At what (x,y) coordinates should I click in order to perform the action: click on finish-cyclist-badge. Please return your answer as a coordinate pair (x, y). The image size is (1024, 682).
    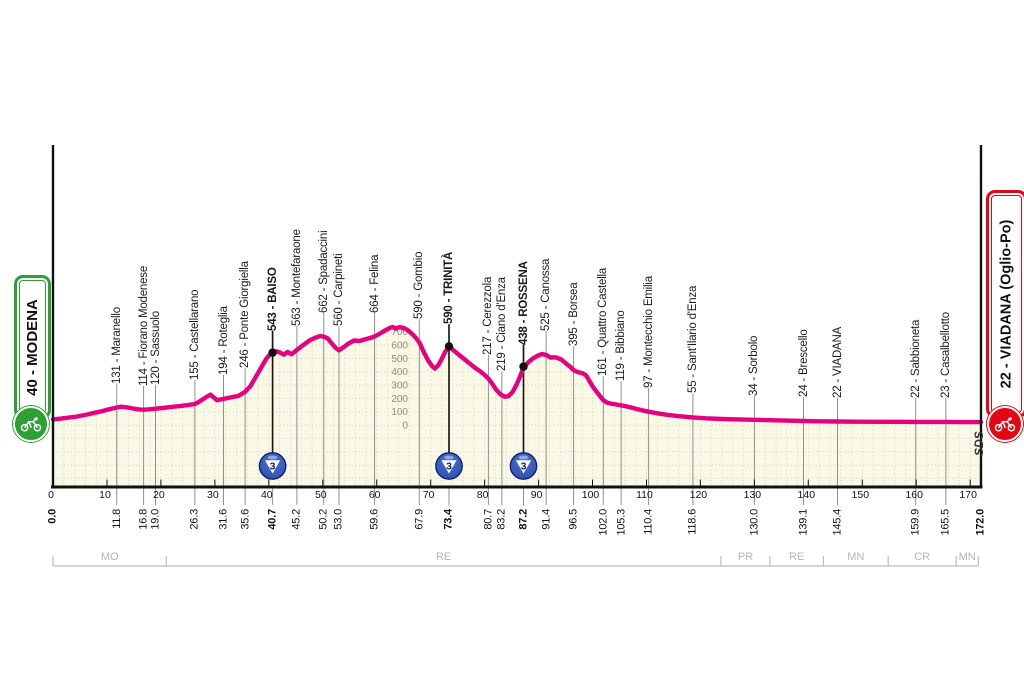
    Looking at the image, I should click on (1005, 424).